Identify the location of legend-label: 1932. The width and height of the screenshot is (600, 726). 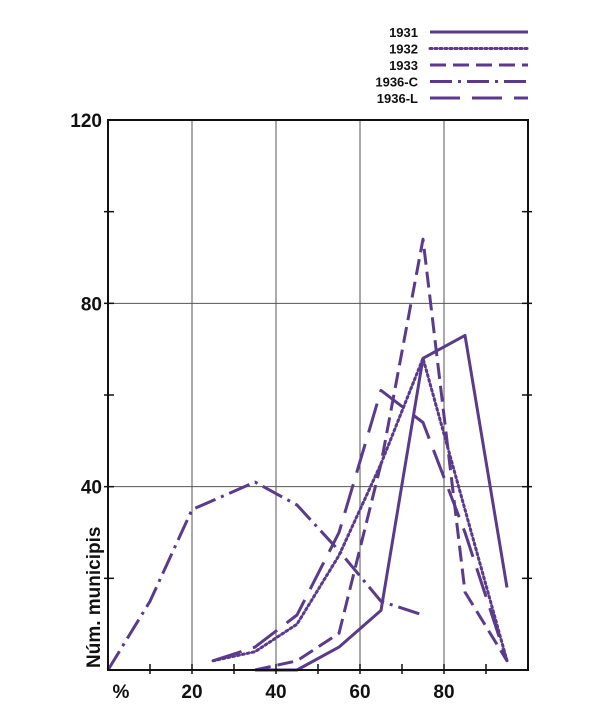
(403, 49).